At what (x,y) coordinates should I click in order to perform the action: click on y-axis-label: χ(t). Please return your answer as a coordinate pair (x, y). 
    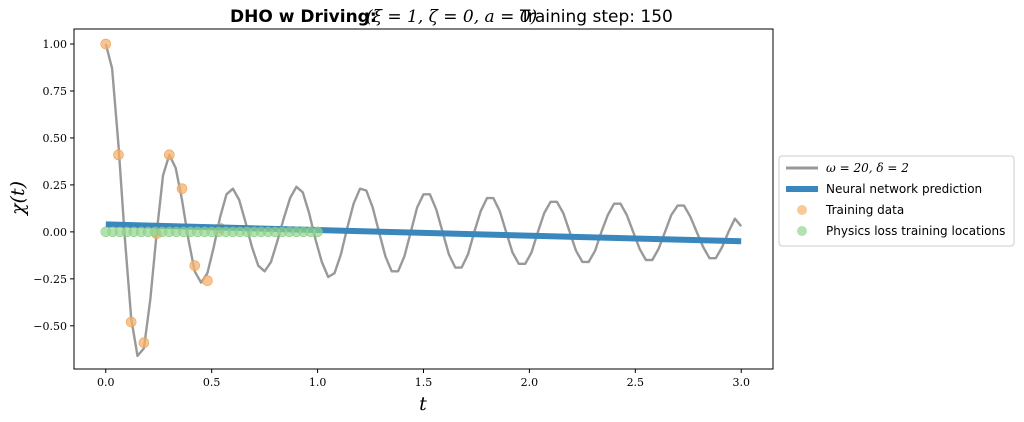
    Looking at the image, I should click on (18, 199).